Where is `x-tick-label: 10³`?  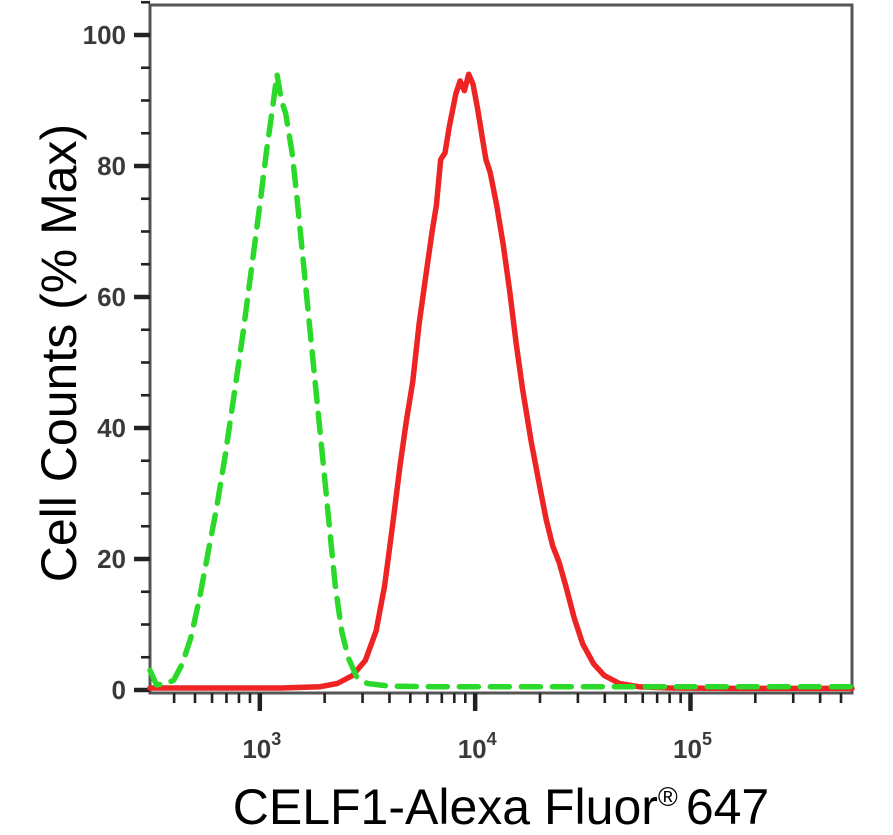 x-tick-label: 10³ is located at coordinates (261, 746).